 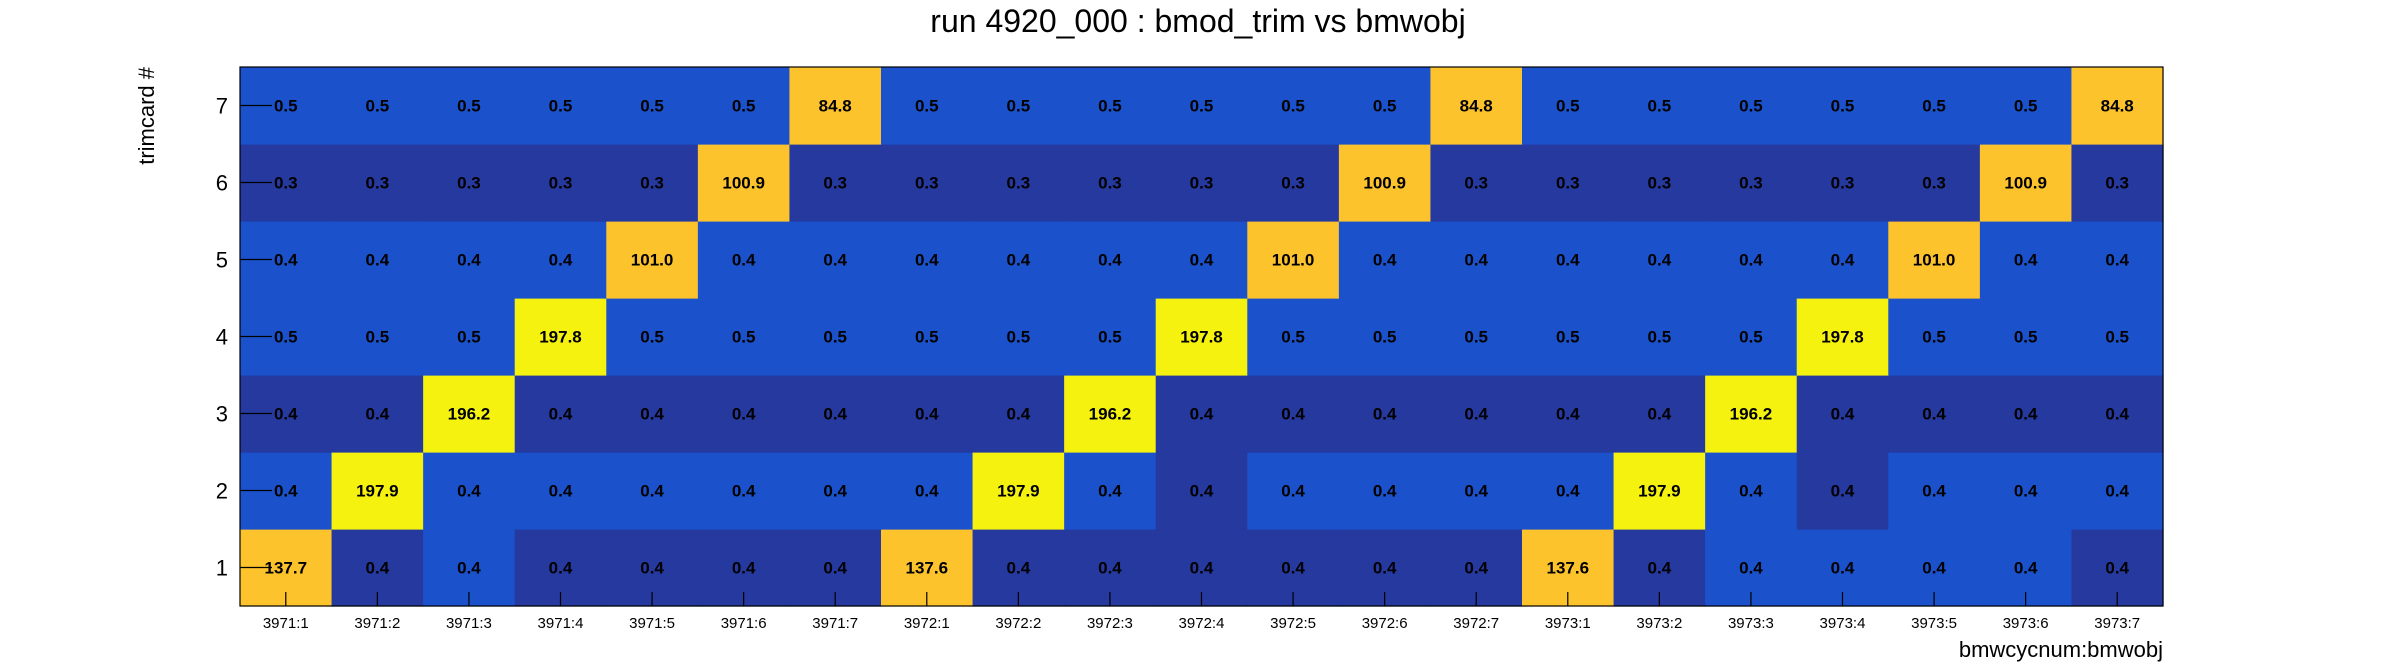 What do you see at coordinates (286, 568) in the screenshot?
I see `cell-value-label: 137.7` at bounding box center [286, 568].